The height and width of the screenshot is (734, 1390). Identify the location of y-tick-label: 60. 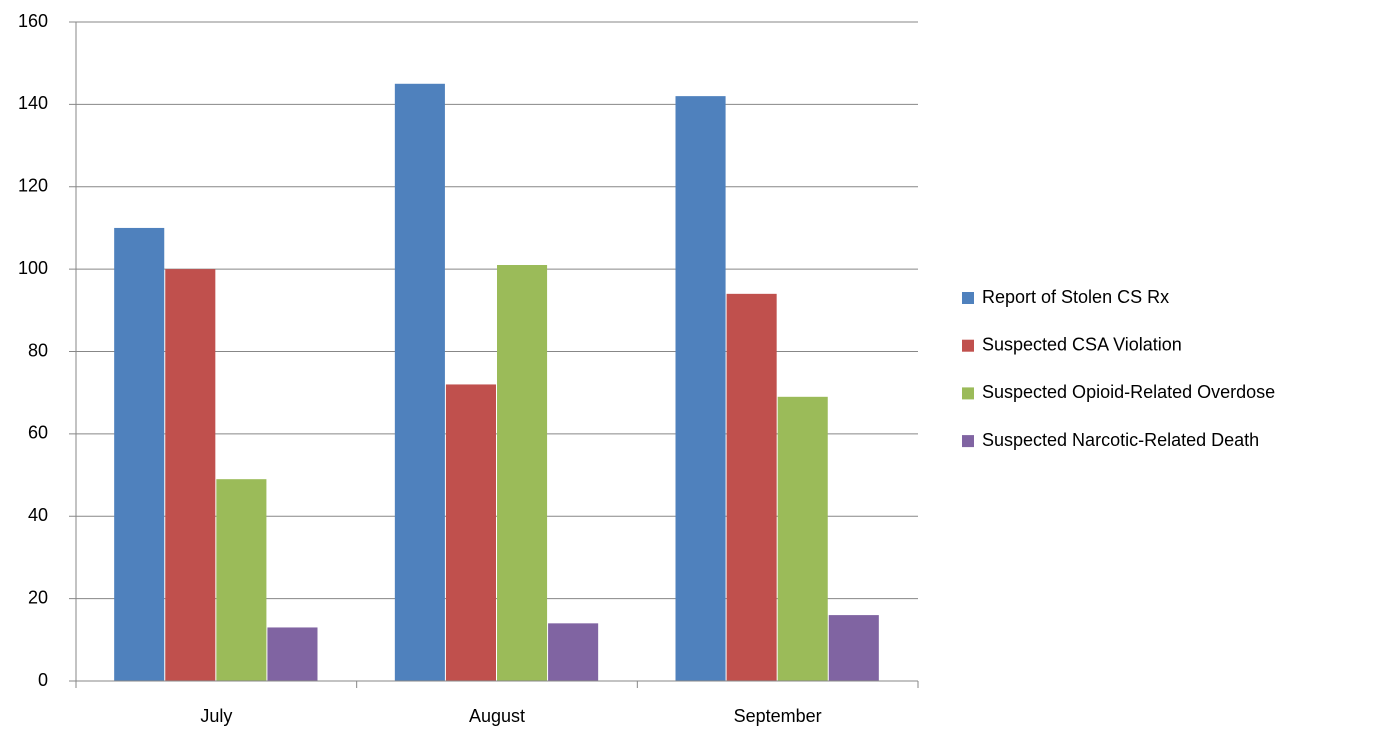
(38, 433).